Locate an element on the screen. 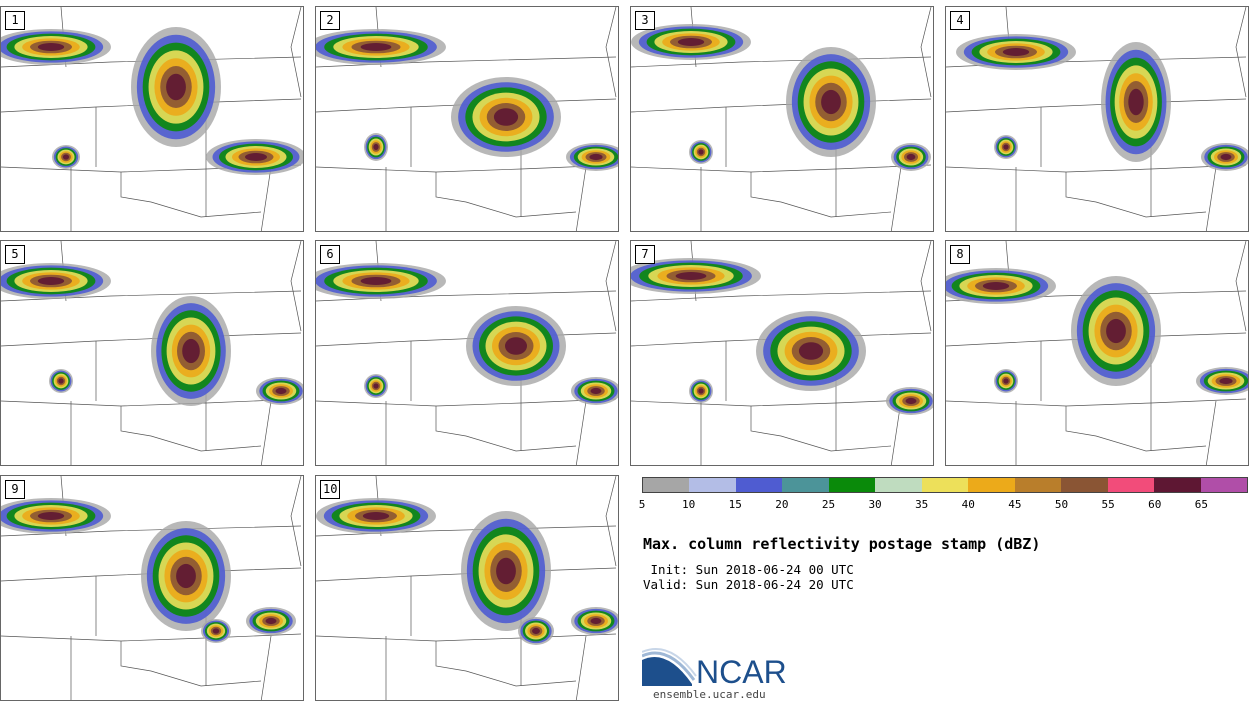  map-panel-9: 9 is located at coordinates (152, 588).